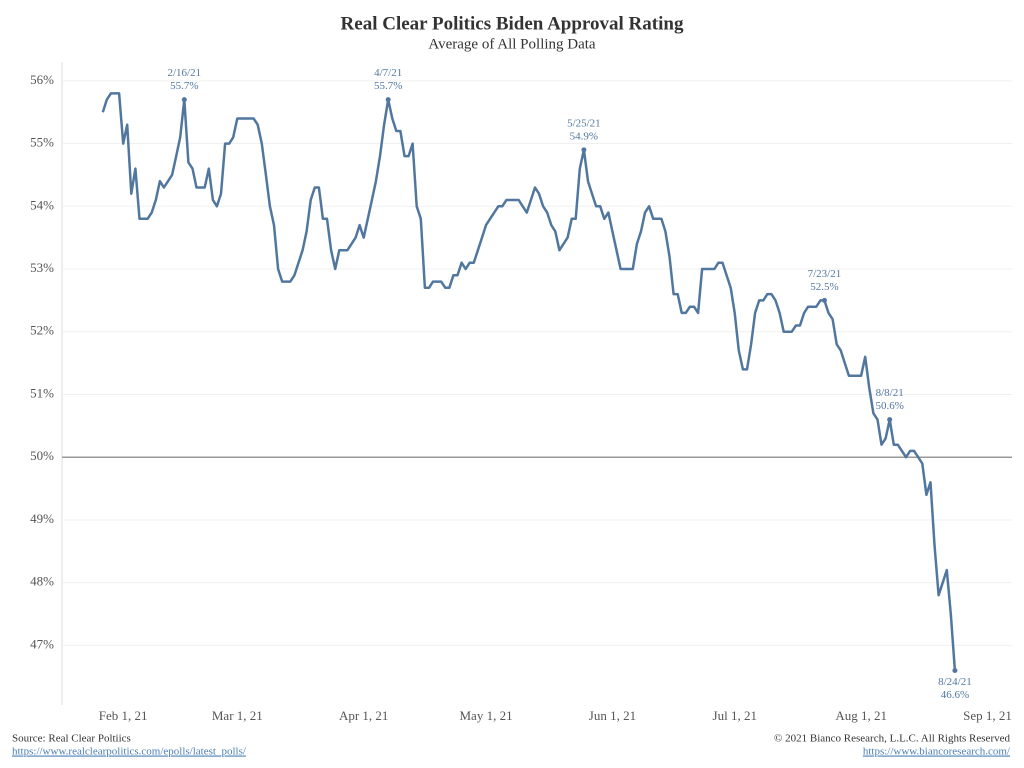 Image resolution: width=1024 pixels, height=768 pixels. What do you see at coordinates (735, 715) in the screenshot?
I see `x-tick-label: Jul 1, 21` at bounding box center [735, 715].